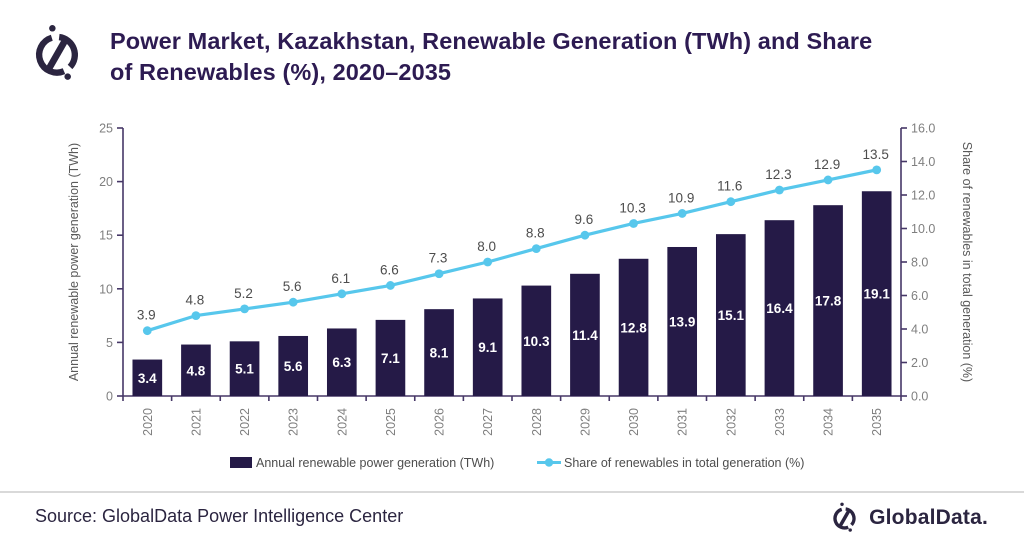 The image size is (1024, 549). I want to click on share-line-point-2029, so click(585, 235).